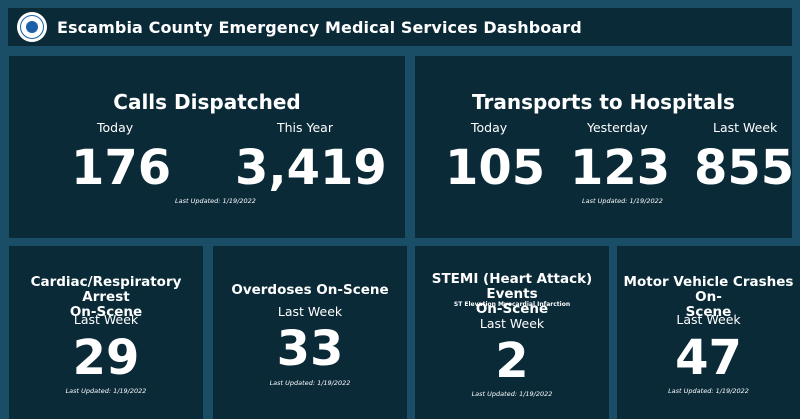 This screenshot has width=800, height=419. Describe the element at coordinates (305, 127) in the screenshot. I see `this-year-label: This Year` at that location.